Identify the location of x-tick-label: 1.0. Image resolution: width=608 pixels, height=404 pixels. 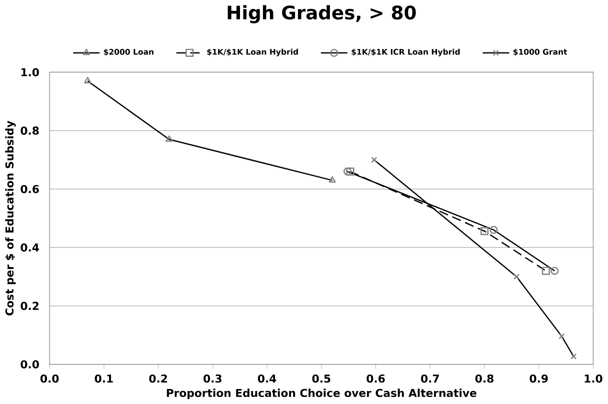
(593, 378).